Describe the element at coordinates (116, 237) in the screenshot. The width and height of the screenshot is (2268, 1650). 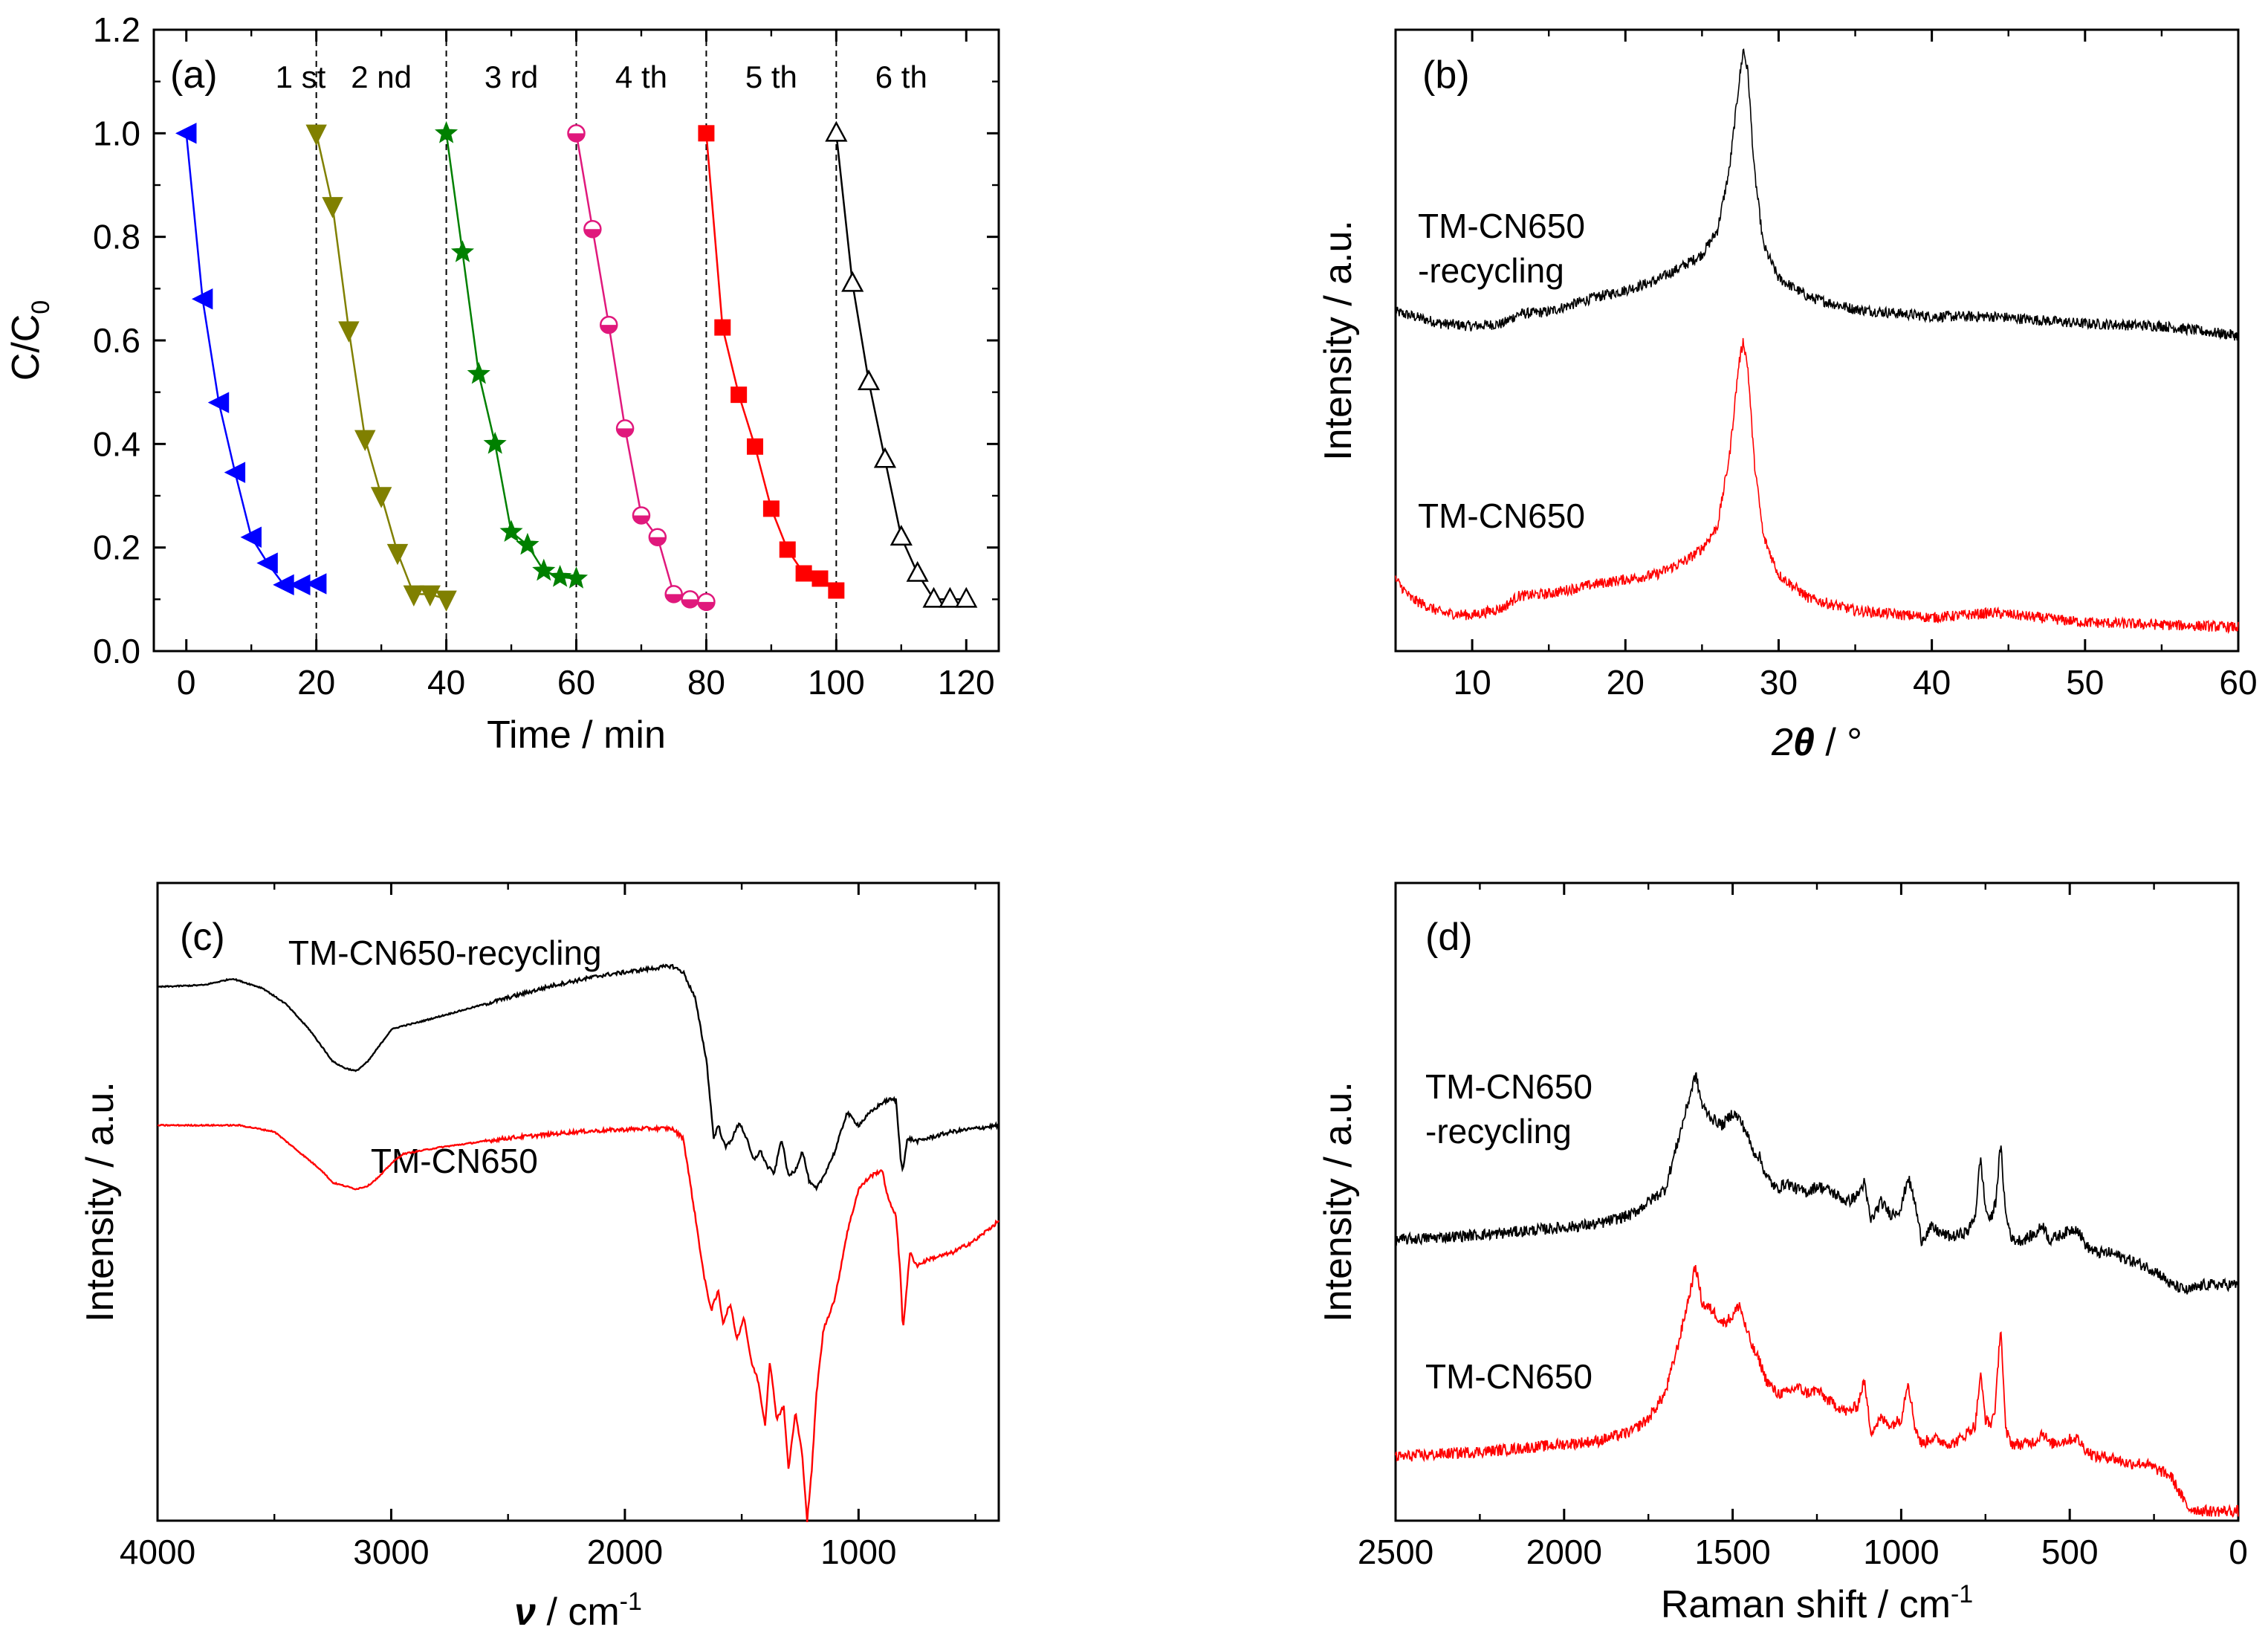
I see `y-tick-label: 0.8` at that location.